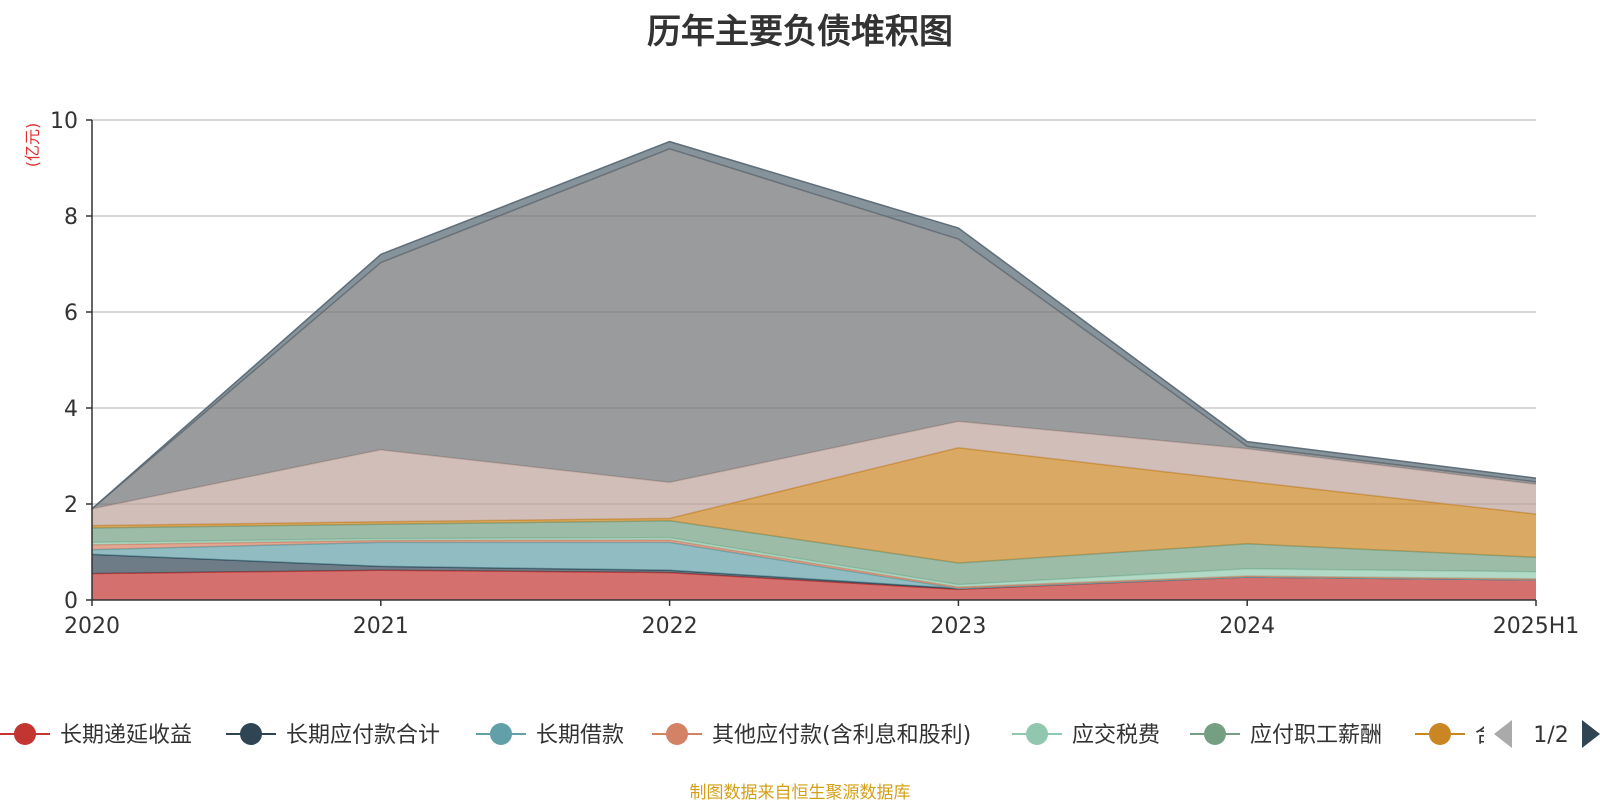 Image resolution: width=1600 pixels, height=803 pixels. What do you see at coordinates (32, 145) in the screenshot?
I see `y-unit-label: (亿元)` at bounding box center [32, 145].